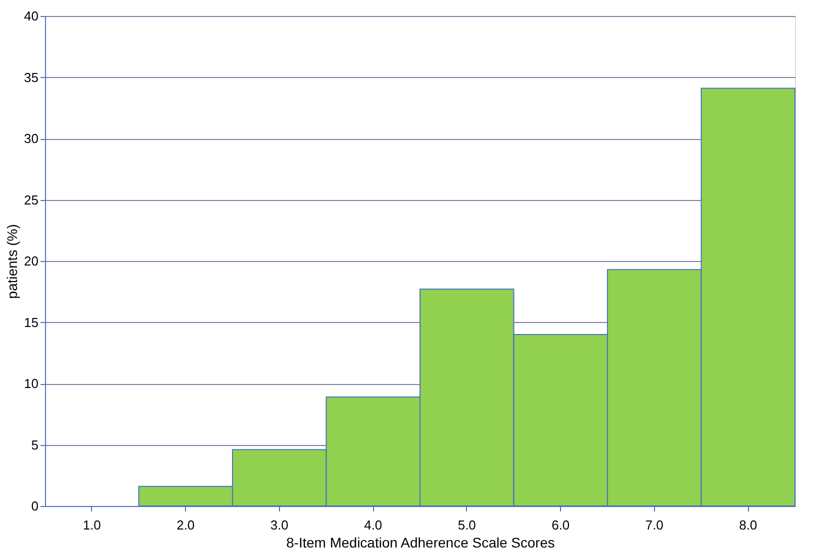 This screenshot has width=815, height=556. Describe the element at coordinates (31, 322) in the screenshot. I see `y-tick-label: 15` at that location.